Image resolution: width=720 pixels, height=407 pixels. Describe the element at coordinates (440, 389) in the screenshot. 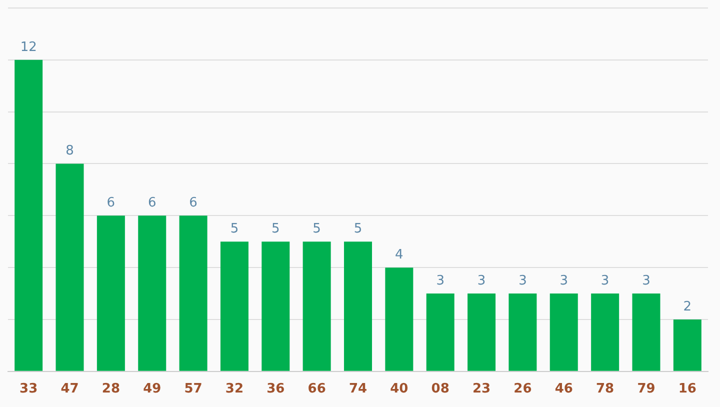

I see `x-tick-label: 08` at that location.